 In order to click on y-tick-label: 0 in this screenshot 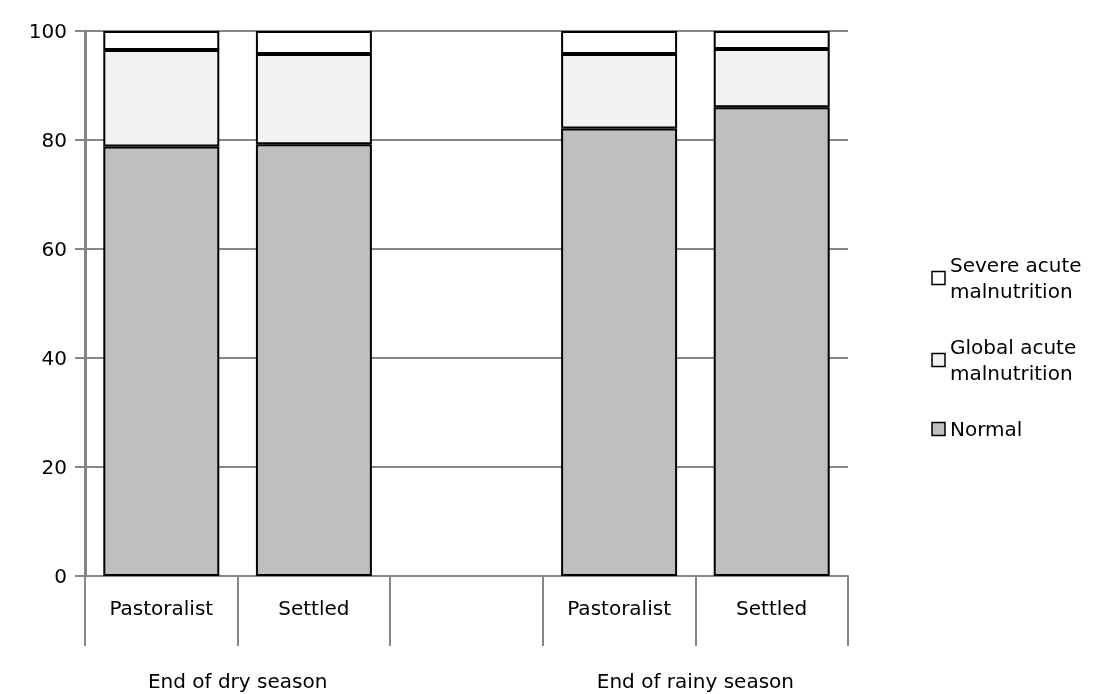, I will do `click(60, 576)`.